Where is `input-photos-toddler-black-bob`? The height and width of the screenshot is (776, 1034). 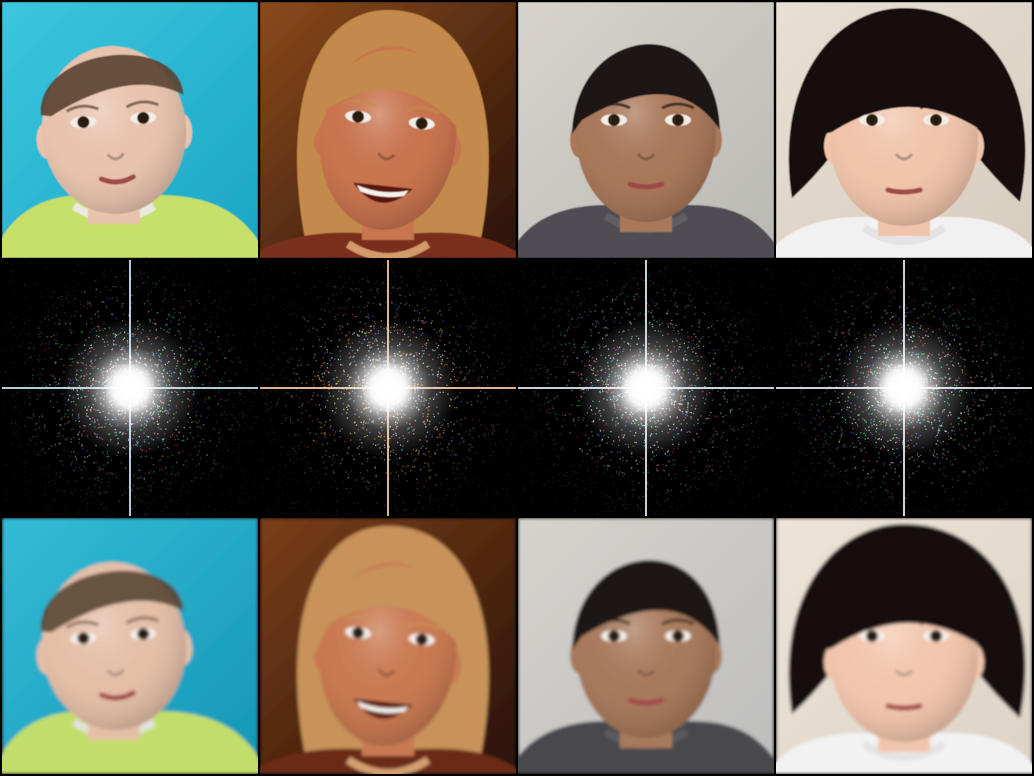 input-photos-toddler-black-bob is located at coordinates (904, 130).